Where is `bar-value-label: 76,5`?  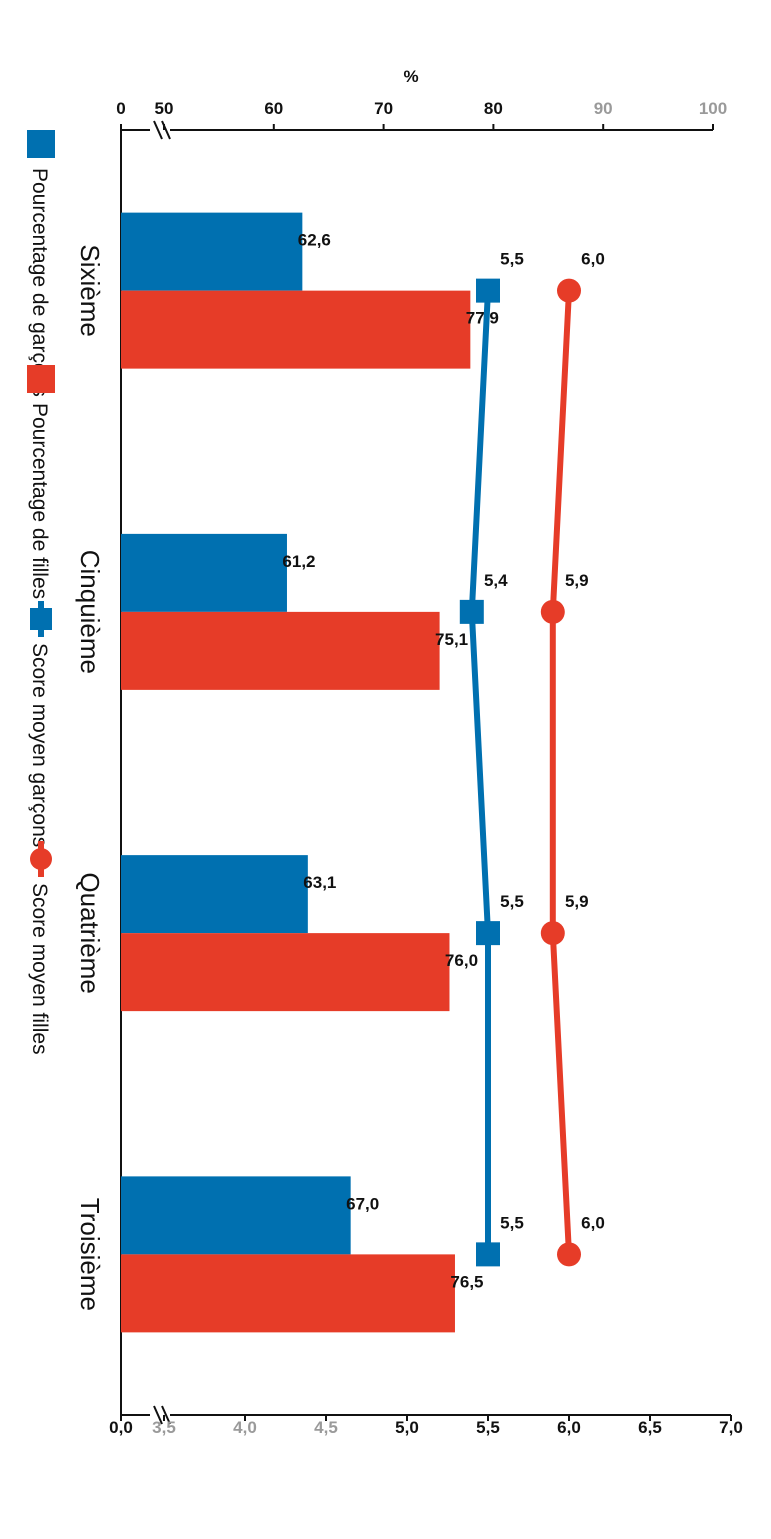 bar-value-label: 76,5 is located at coordinates (466, 1281).